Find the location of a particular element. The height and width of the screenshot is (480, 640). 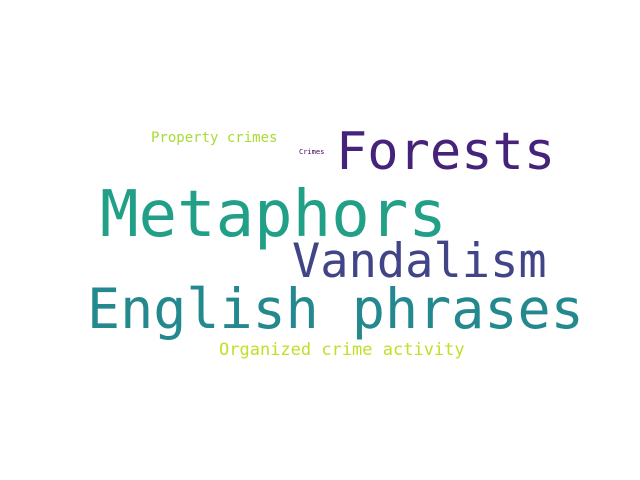

word-organized-crime-activity: Organized crime activity is located at coordinates (342, 350).